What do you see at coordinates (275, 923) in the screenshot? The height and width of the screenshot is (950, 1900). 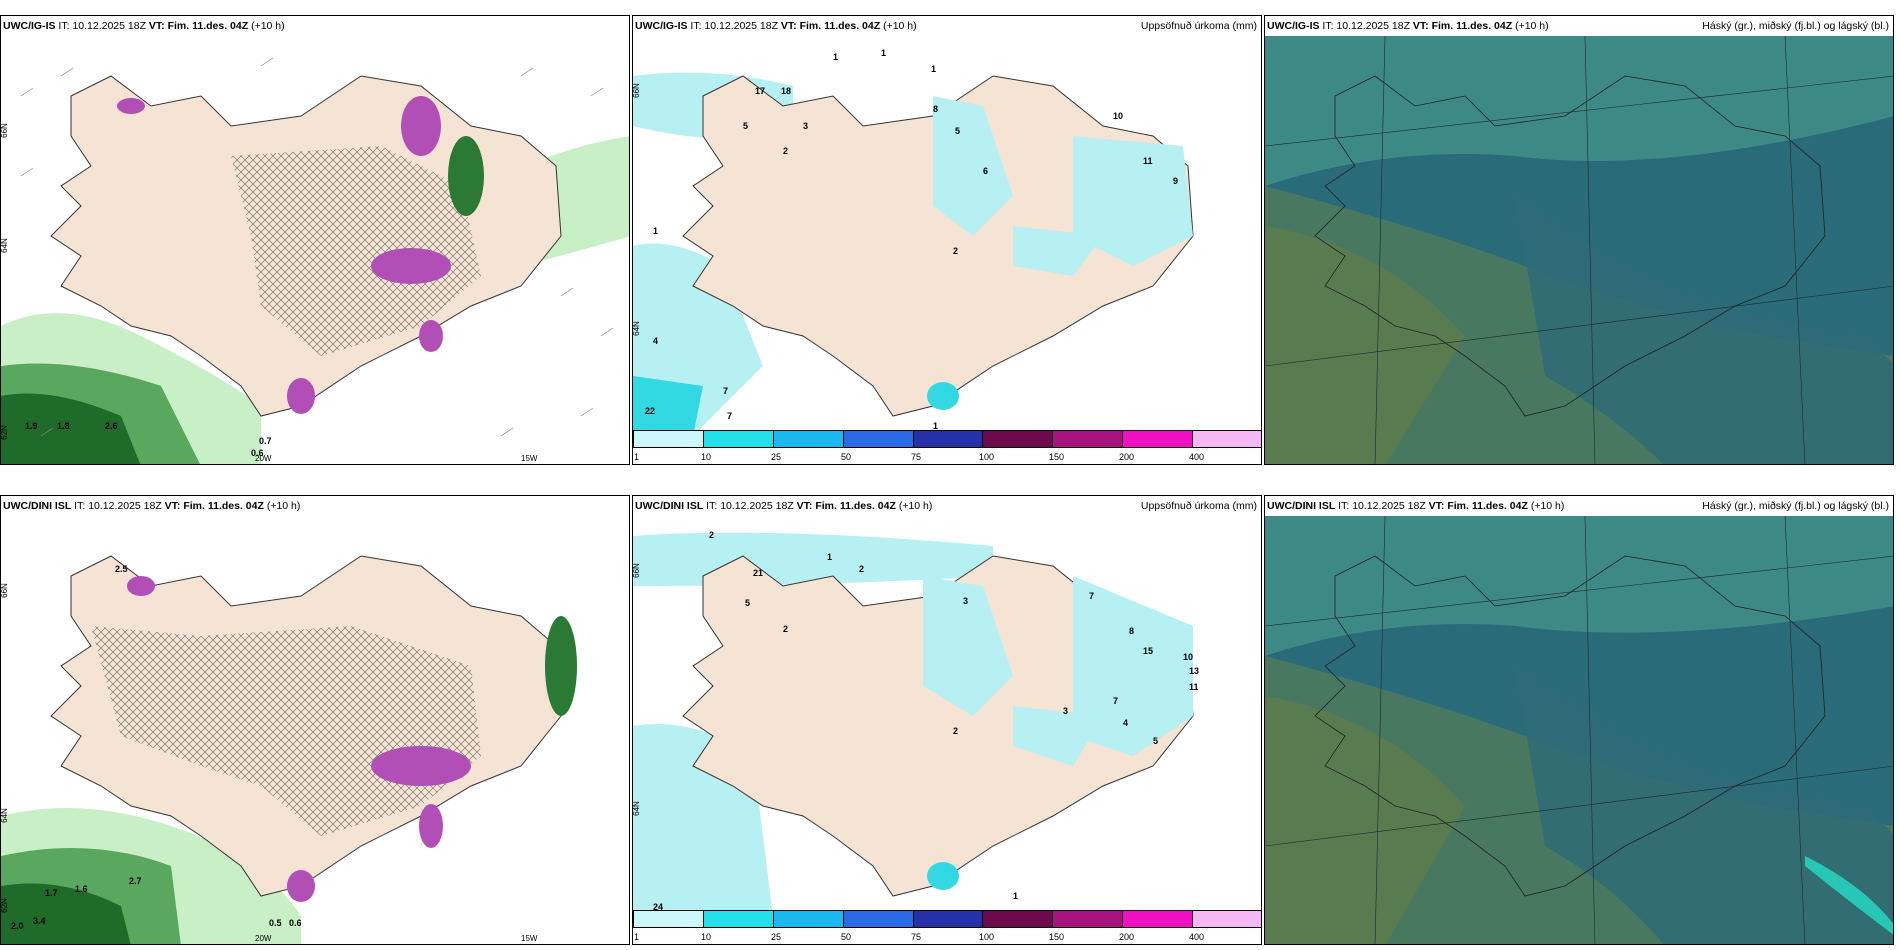 I see `value-label: 0.5` at bounding box center [275, 923].